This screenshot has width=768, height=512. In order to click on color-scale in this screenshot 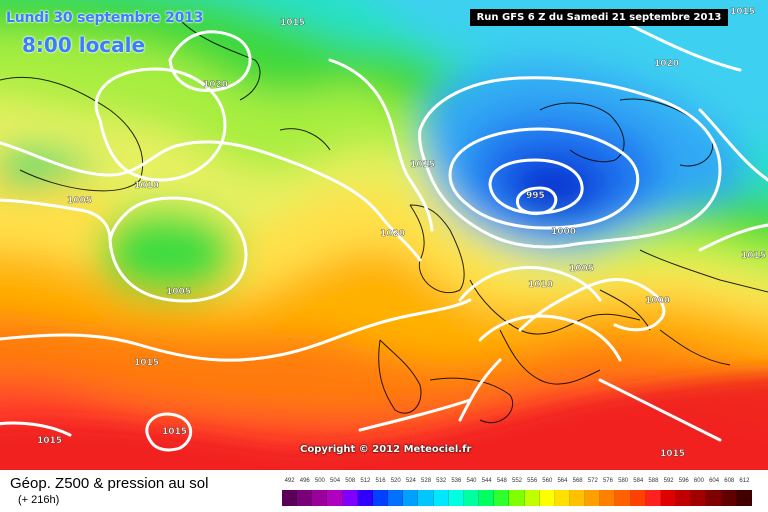, I will do `click(517, 498)`.